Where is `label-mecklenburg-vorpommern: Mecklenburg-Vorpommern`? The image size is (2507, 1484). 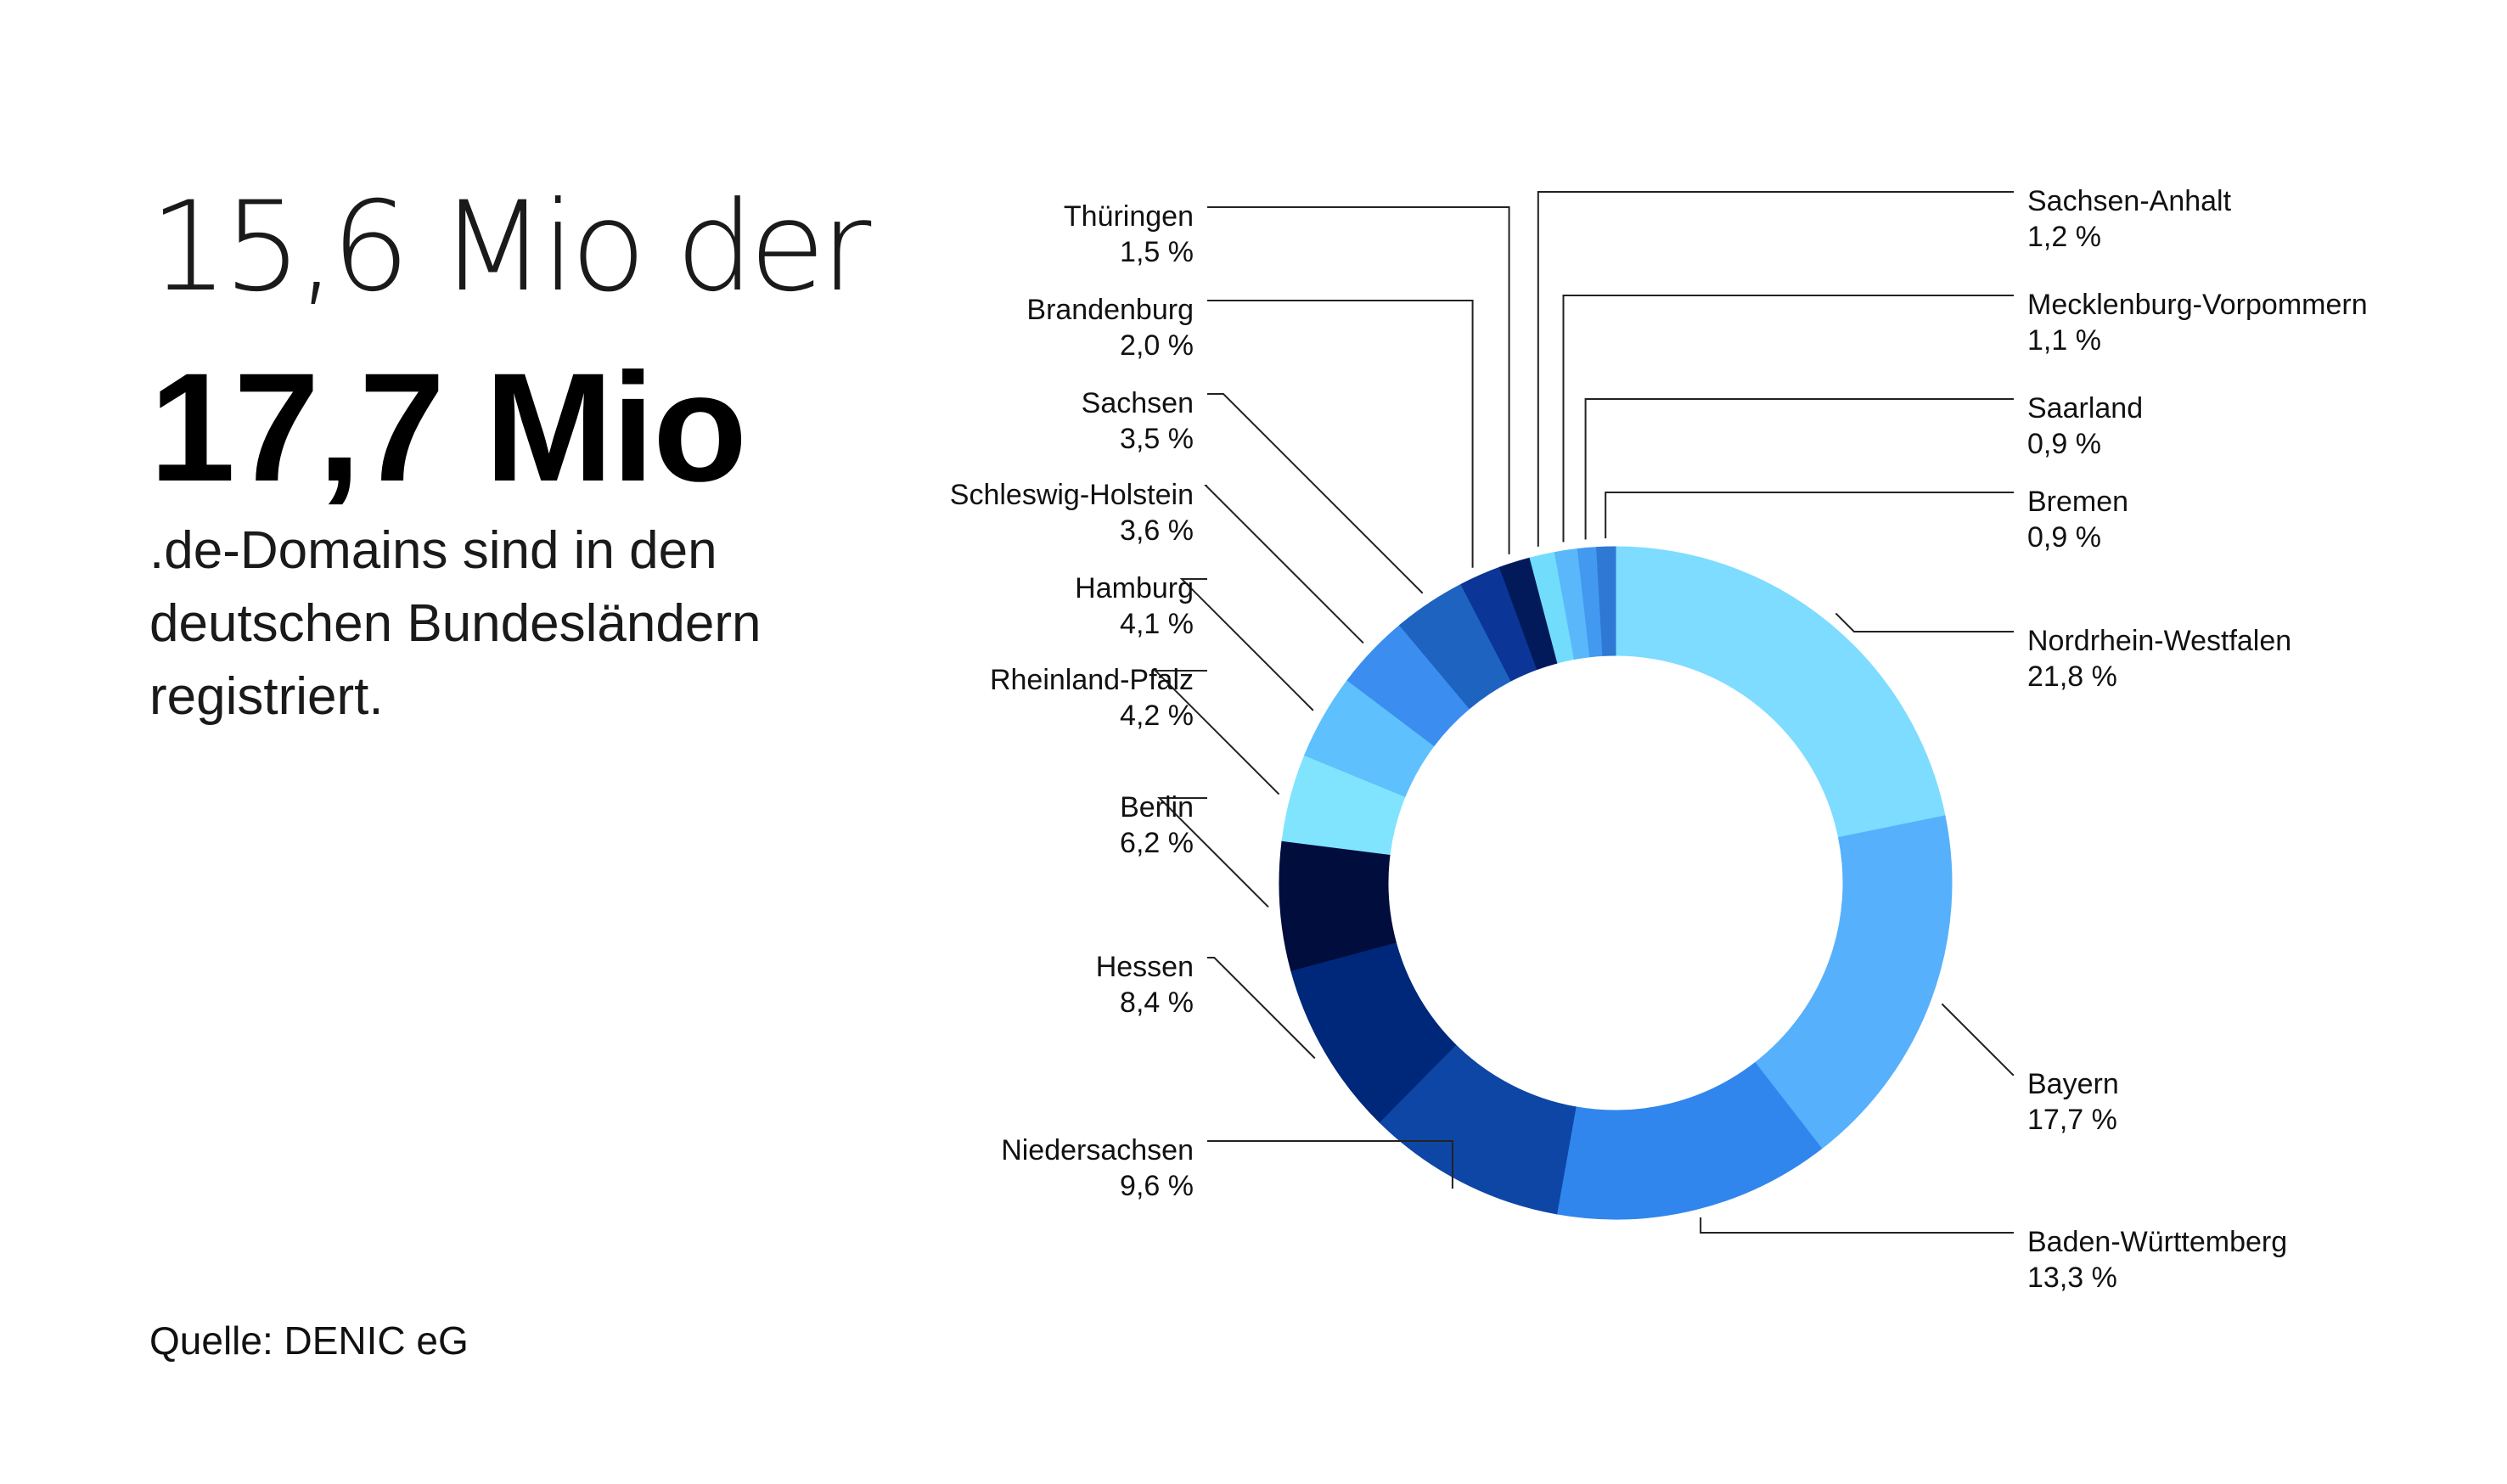 label-mecklenburg-vorpommern: Mecklenburg-Vorpommern is located at coordinates (2197, 305).